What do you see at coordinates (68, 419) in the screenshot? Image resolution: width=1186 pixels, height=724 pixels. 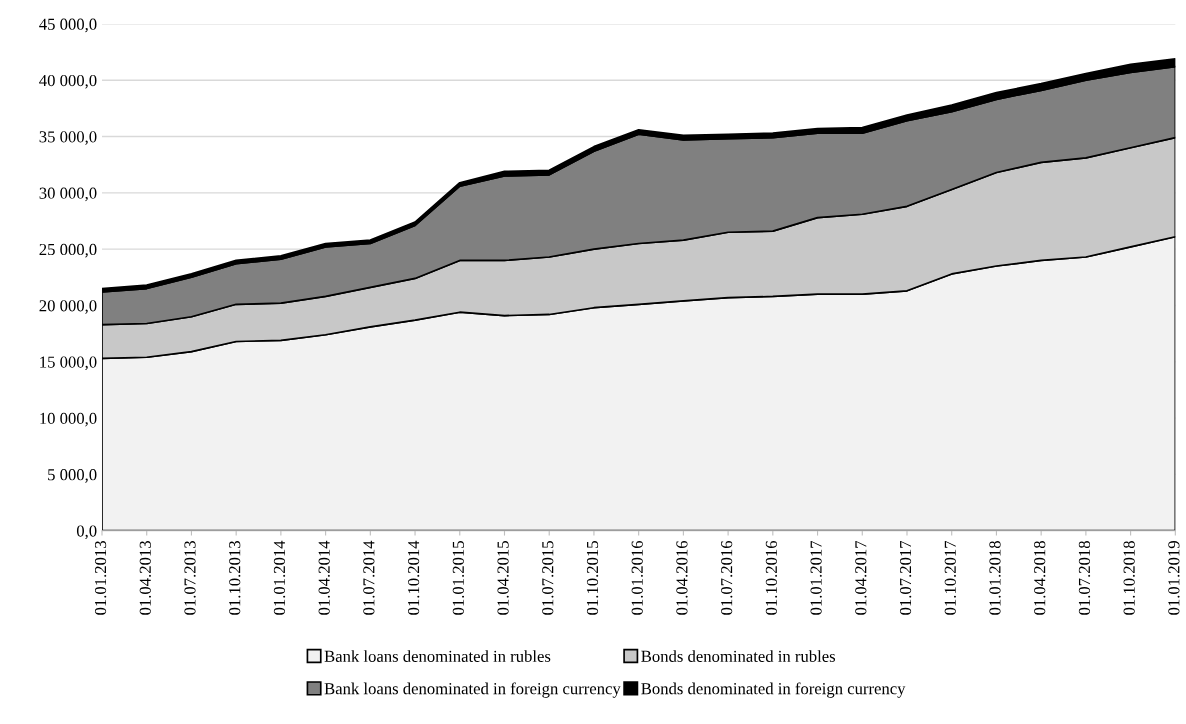 I see `y-tick-label: 10 000,0` at bounding box center [68, 419].